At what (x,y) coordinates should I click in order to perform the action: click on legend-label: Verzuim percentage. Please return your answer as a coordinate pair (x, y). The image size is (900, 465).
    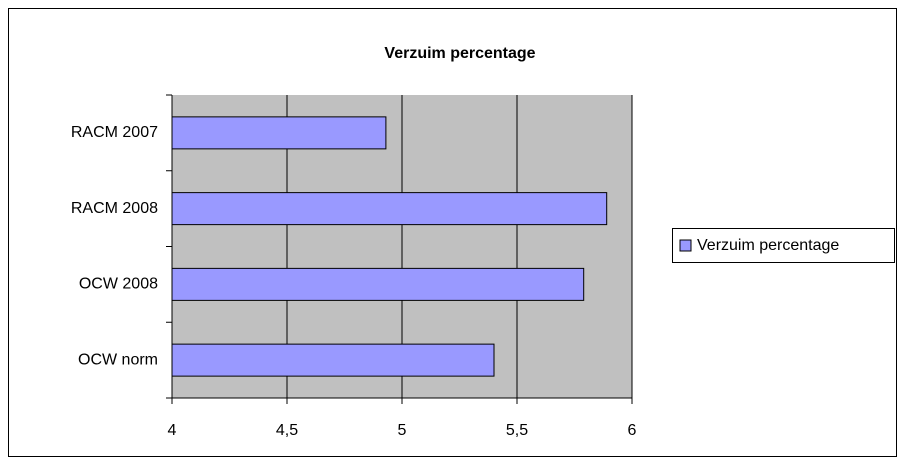
    Looking at the image, I should click on (768, 245).